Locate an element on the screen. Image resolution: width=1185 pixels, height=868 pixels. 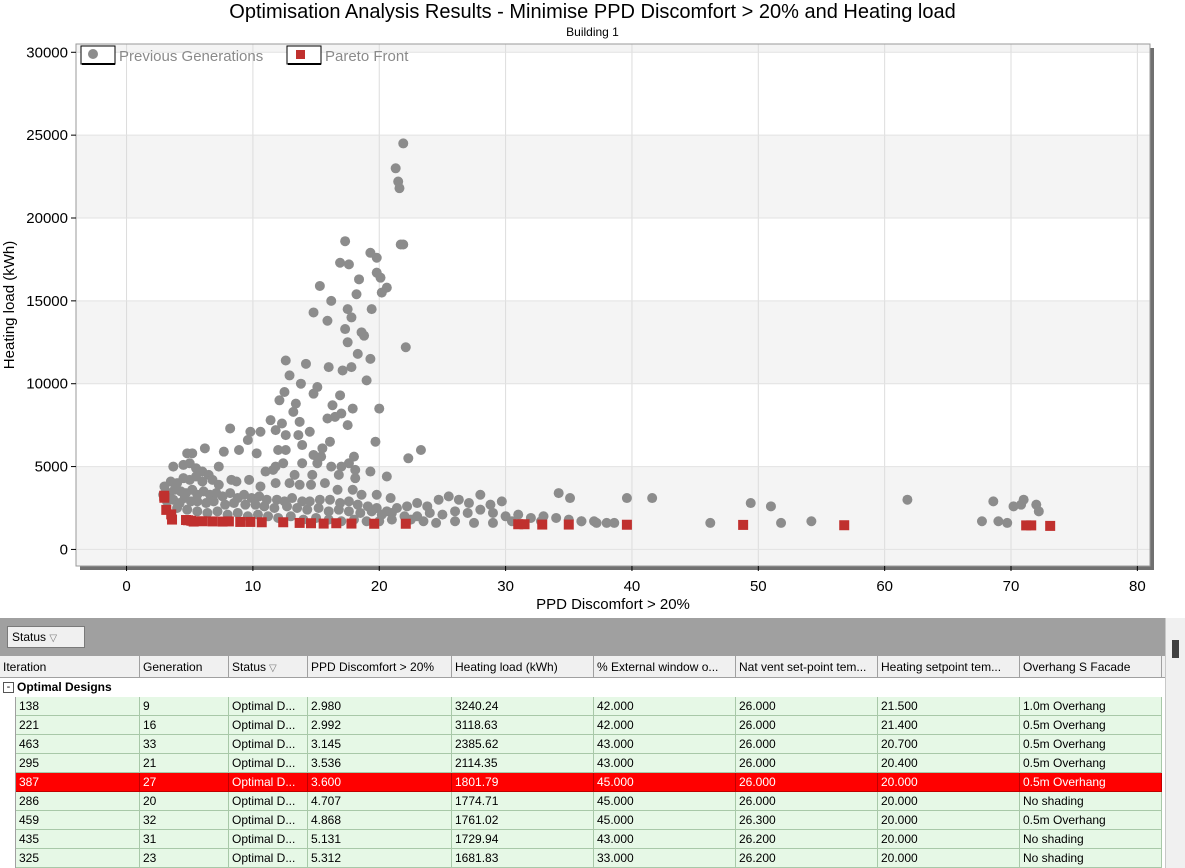
table-cell: 295 is located at coordinates (78, 763).